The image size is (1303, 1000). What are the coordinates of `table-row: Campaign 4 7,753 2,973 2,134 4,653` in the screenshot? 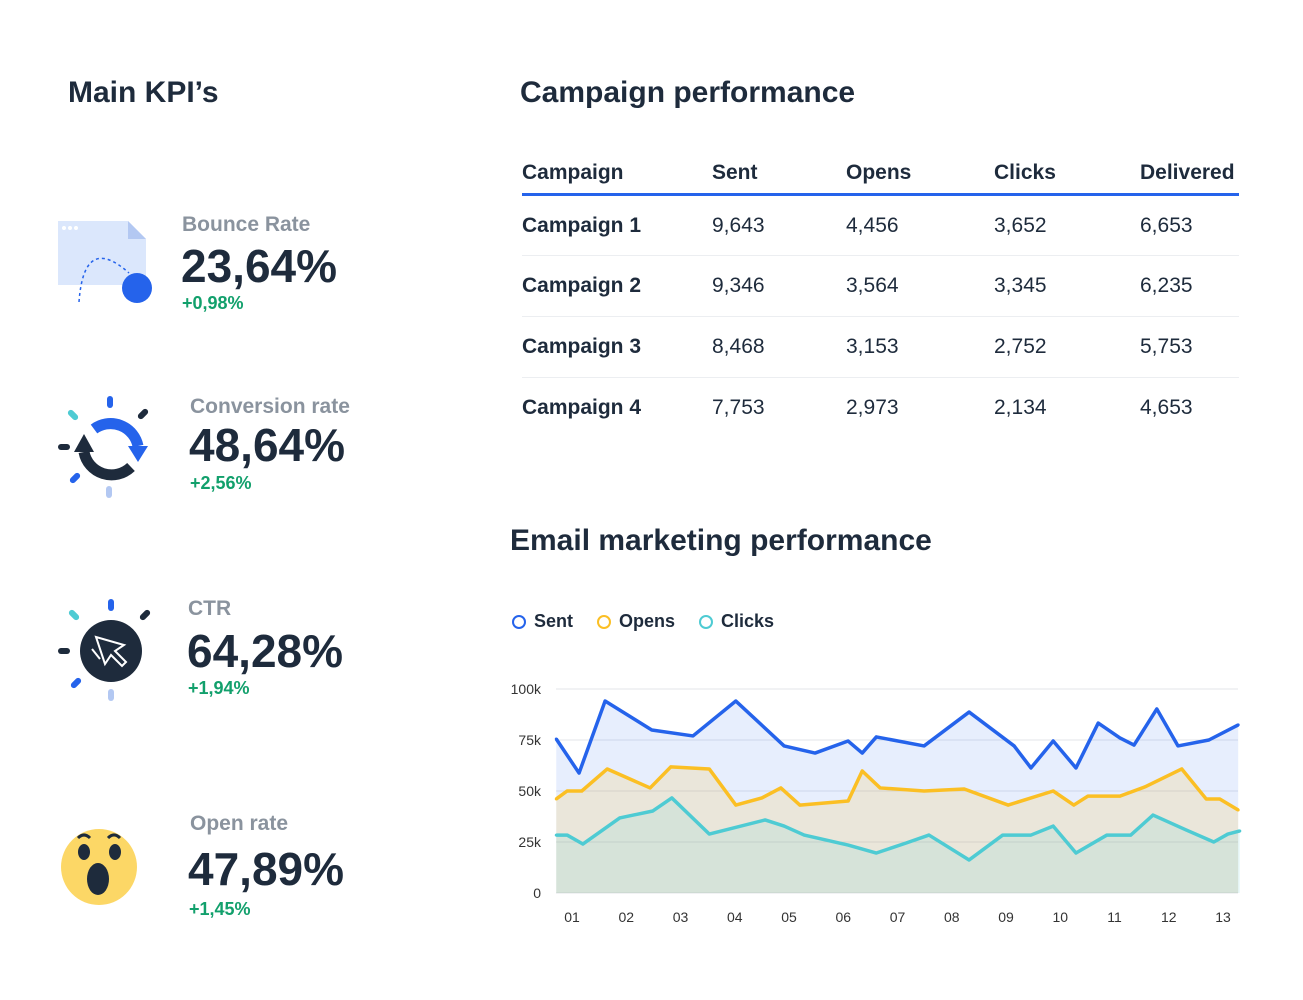 It's located at (880, 408).